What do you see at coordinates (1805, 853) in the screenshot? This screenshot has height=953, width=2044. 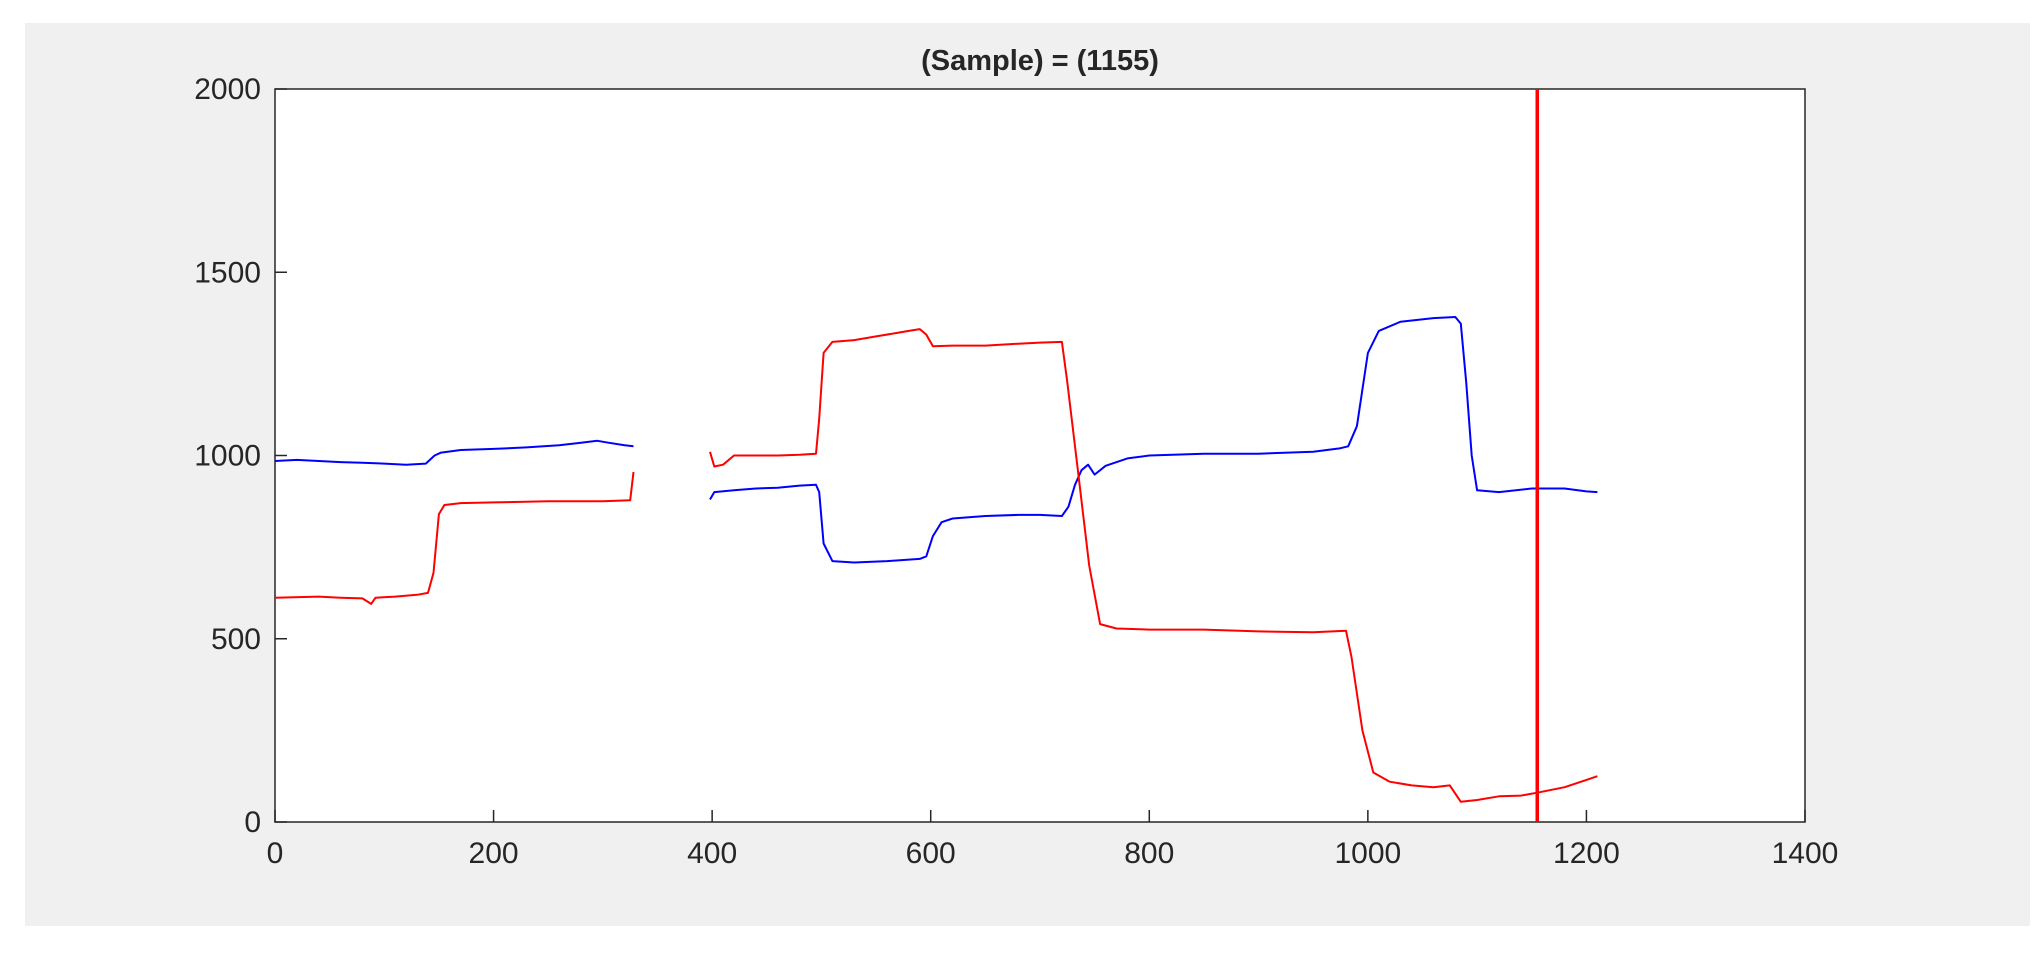 I see `x-tick-label: 1400` at bounding box center [1805, 853].